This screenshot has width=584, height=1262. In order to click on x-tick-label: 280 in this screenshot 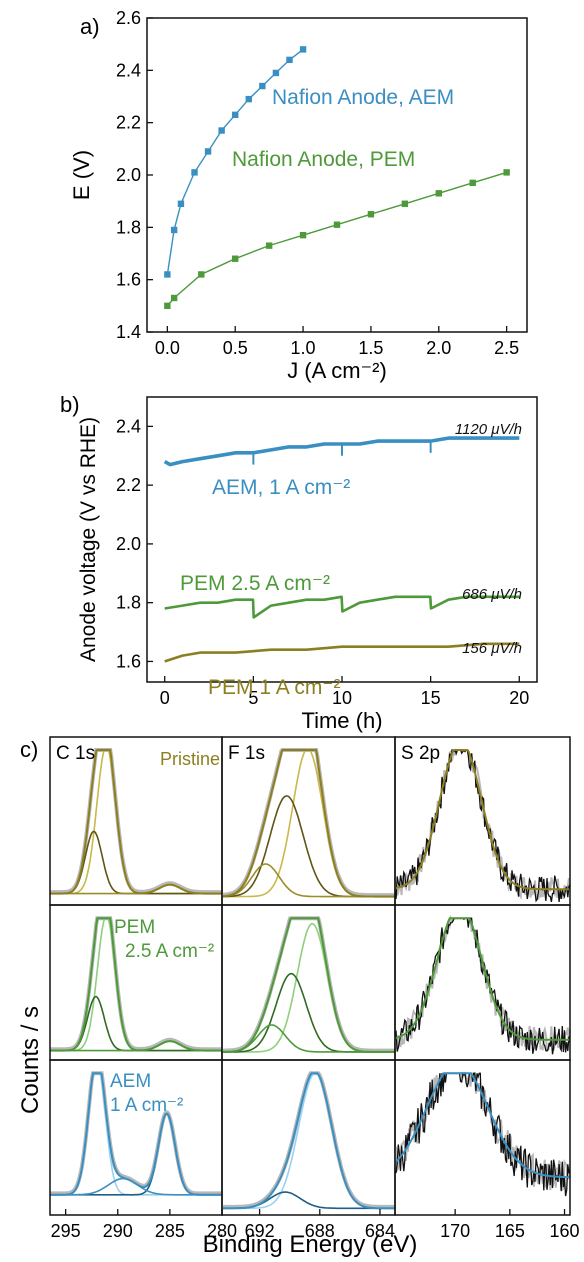, I will do `click(222, 1231)`.